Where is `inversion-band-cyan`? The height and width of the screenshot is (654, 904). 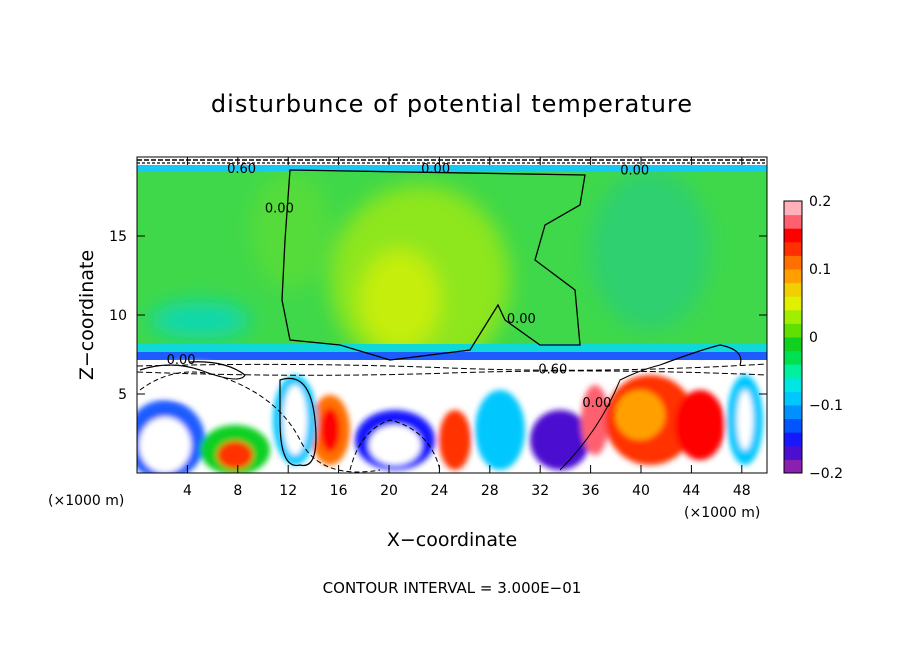
inversion-band-cyan is located at coordinates (452, 348).